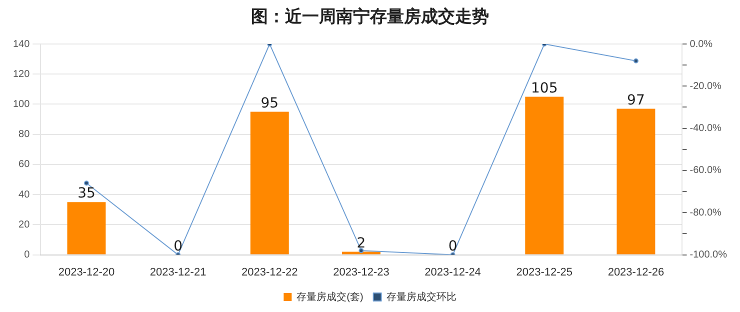 The image size is (740, 312). Describe the element at coordinates (24, 224) in the screenshot. I see `y-tick-label: 20` at that location.